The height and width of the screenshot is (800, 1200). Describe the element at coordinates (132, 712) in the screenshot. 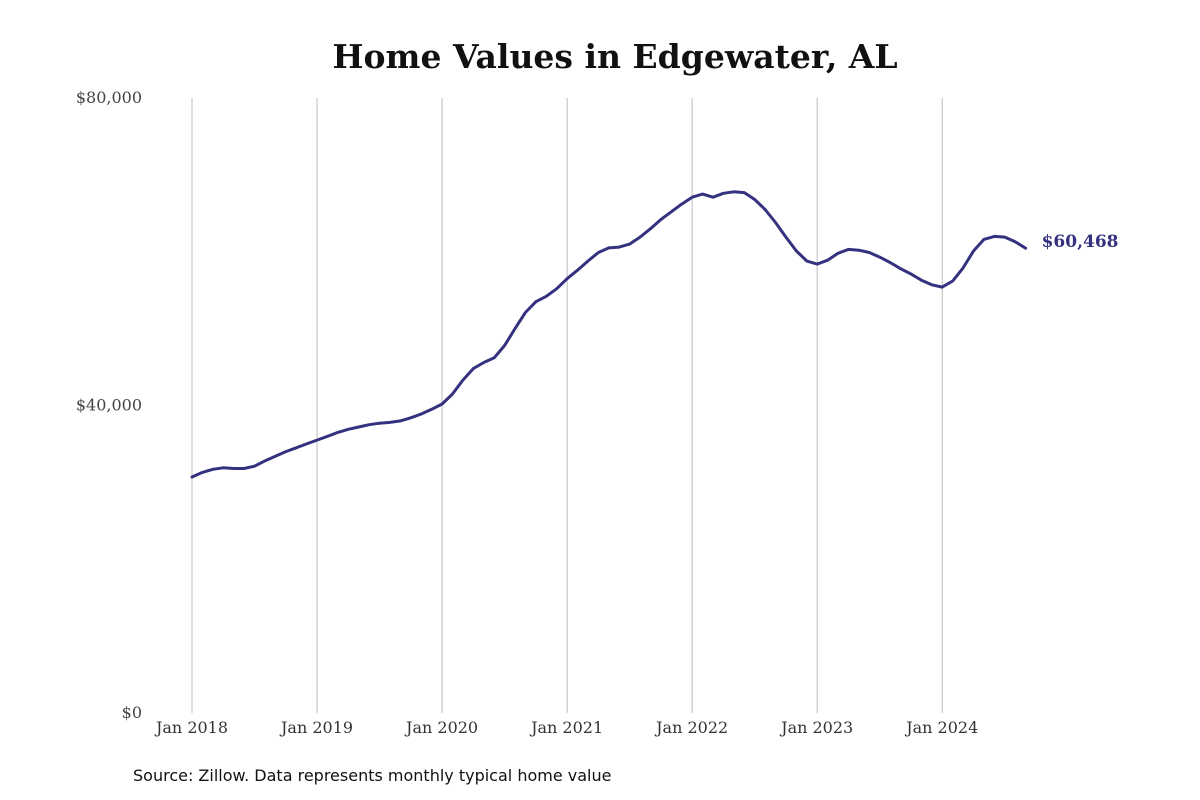

I see `y-tick-label: $0` at that location.